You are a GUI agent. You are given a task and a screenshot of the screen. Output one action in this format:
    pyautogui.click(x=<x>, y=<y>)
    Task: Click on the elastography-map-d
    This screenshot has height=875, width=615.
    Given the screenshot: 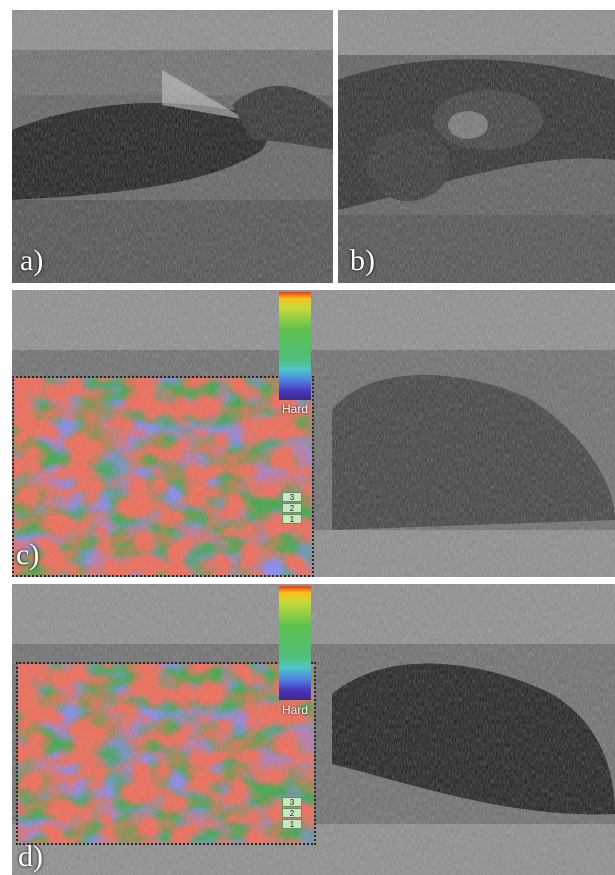 What is the action you would take?
    pyautogui.click(x=166, y=753)
    